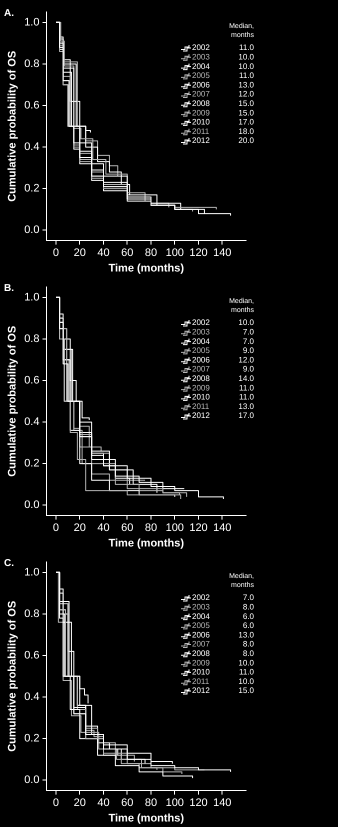 This screenshot has width=338, height=827. Describe the element at coordinates (248, 616) in the screenshot. I see `annotation: 6.0` at that location.